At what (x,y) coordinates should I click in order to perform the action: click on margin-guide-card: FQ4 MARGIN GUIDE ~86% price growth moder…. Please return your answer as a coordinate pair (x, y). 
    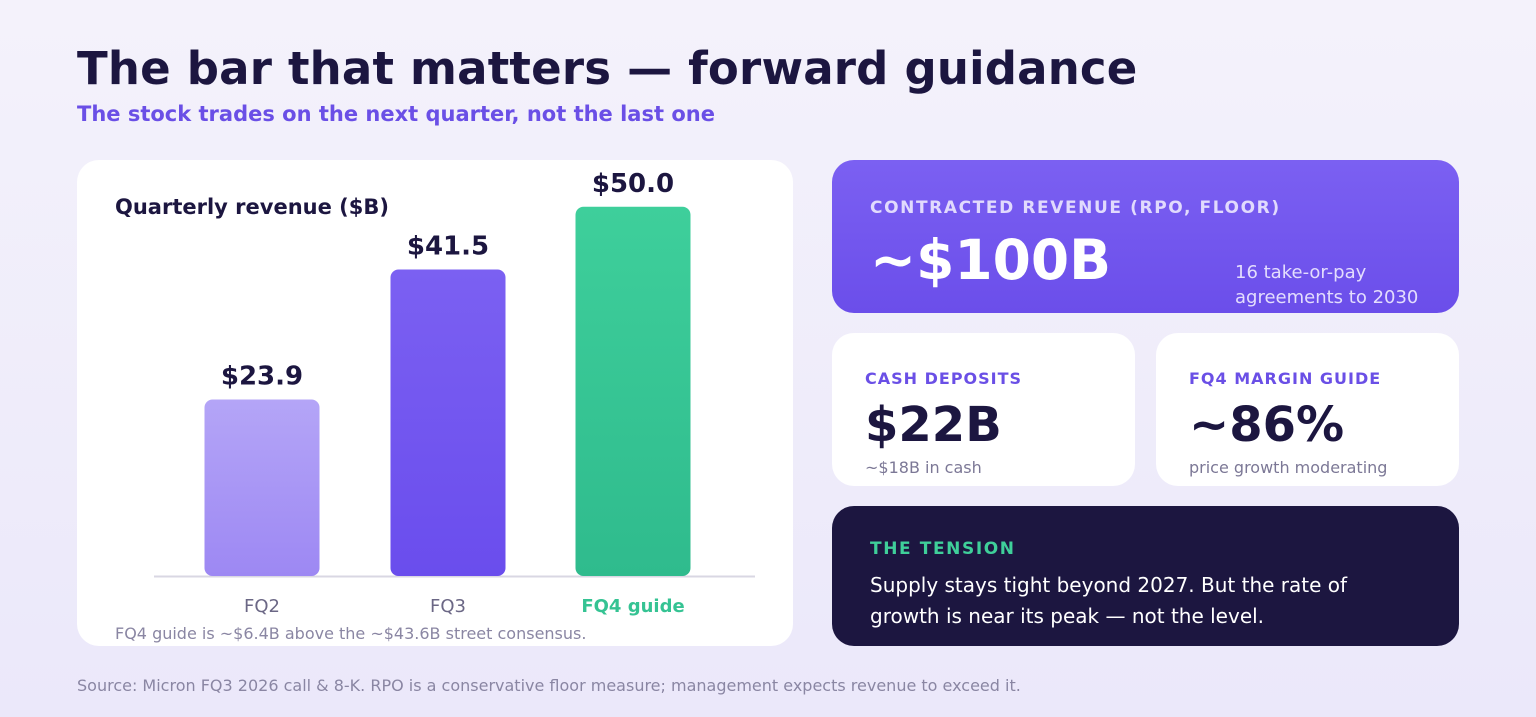
    Looking at the image, I should click on (1307, 409).